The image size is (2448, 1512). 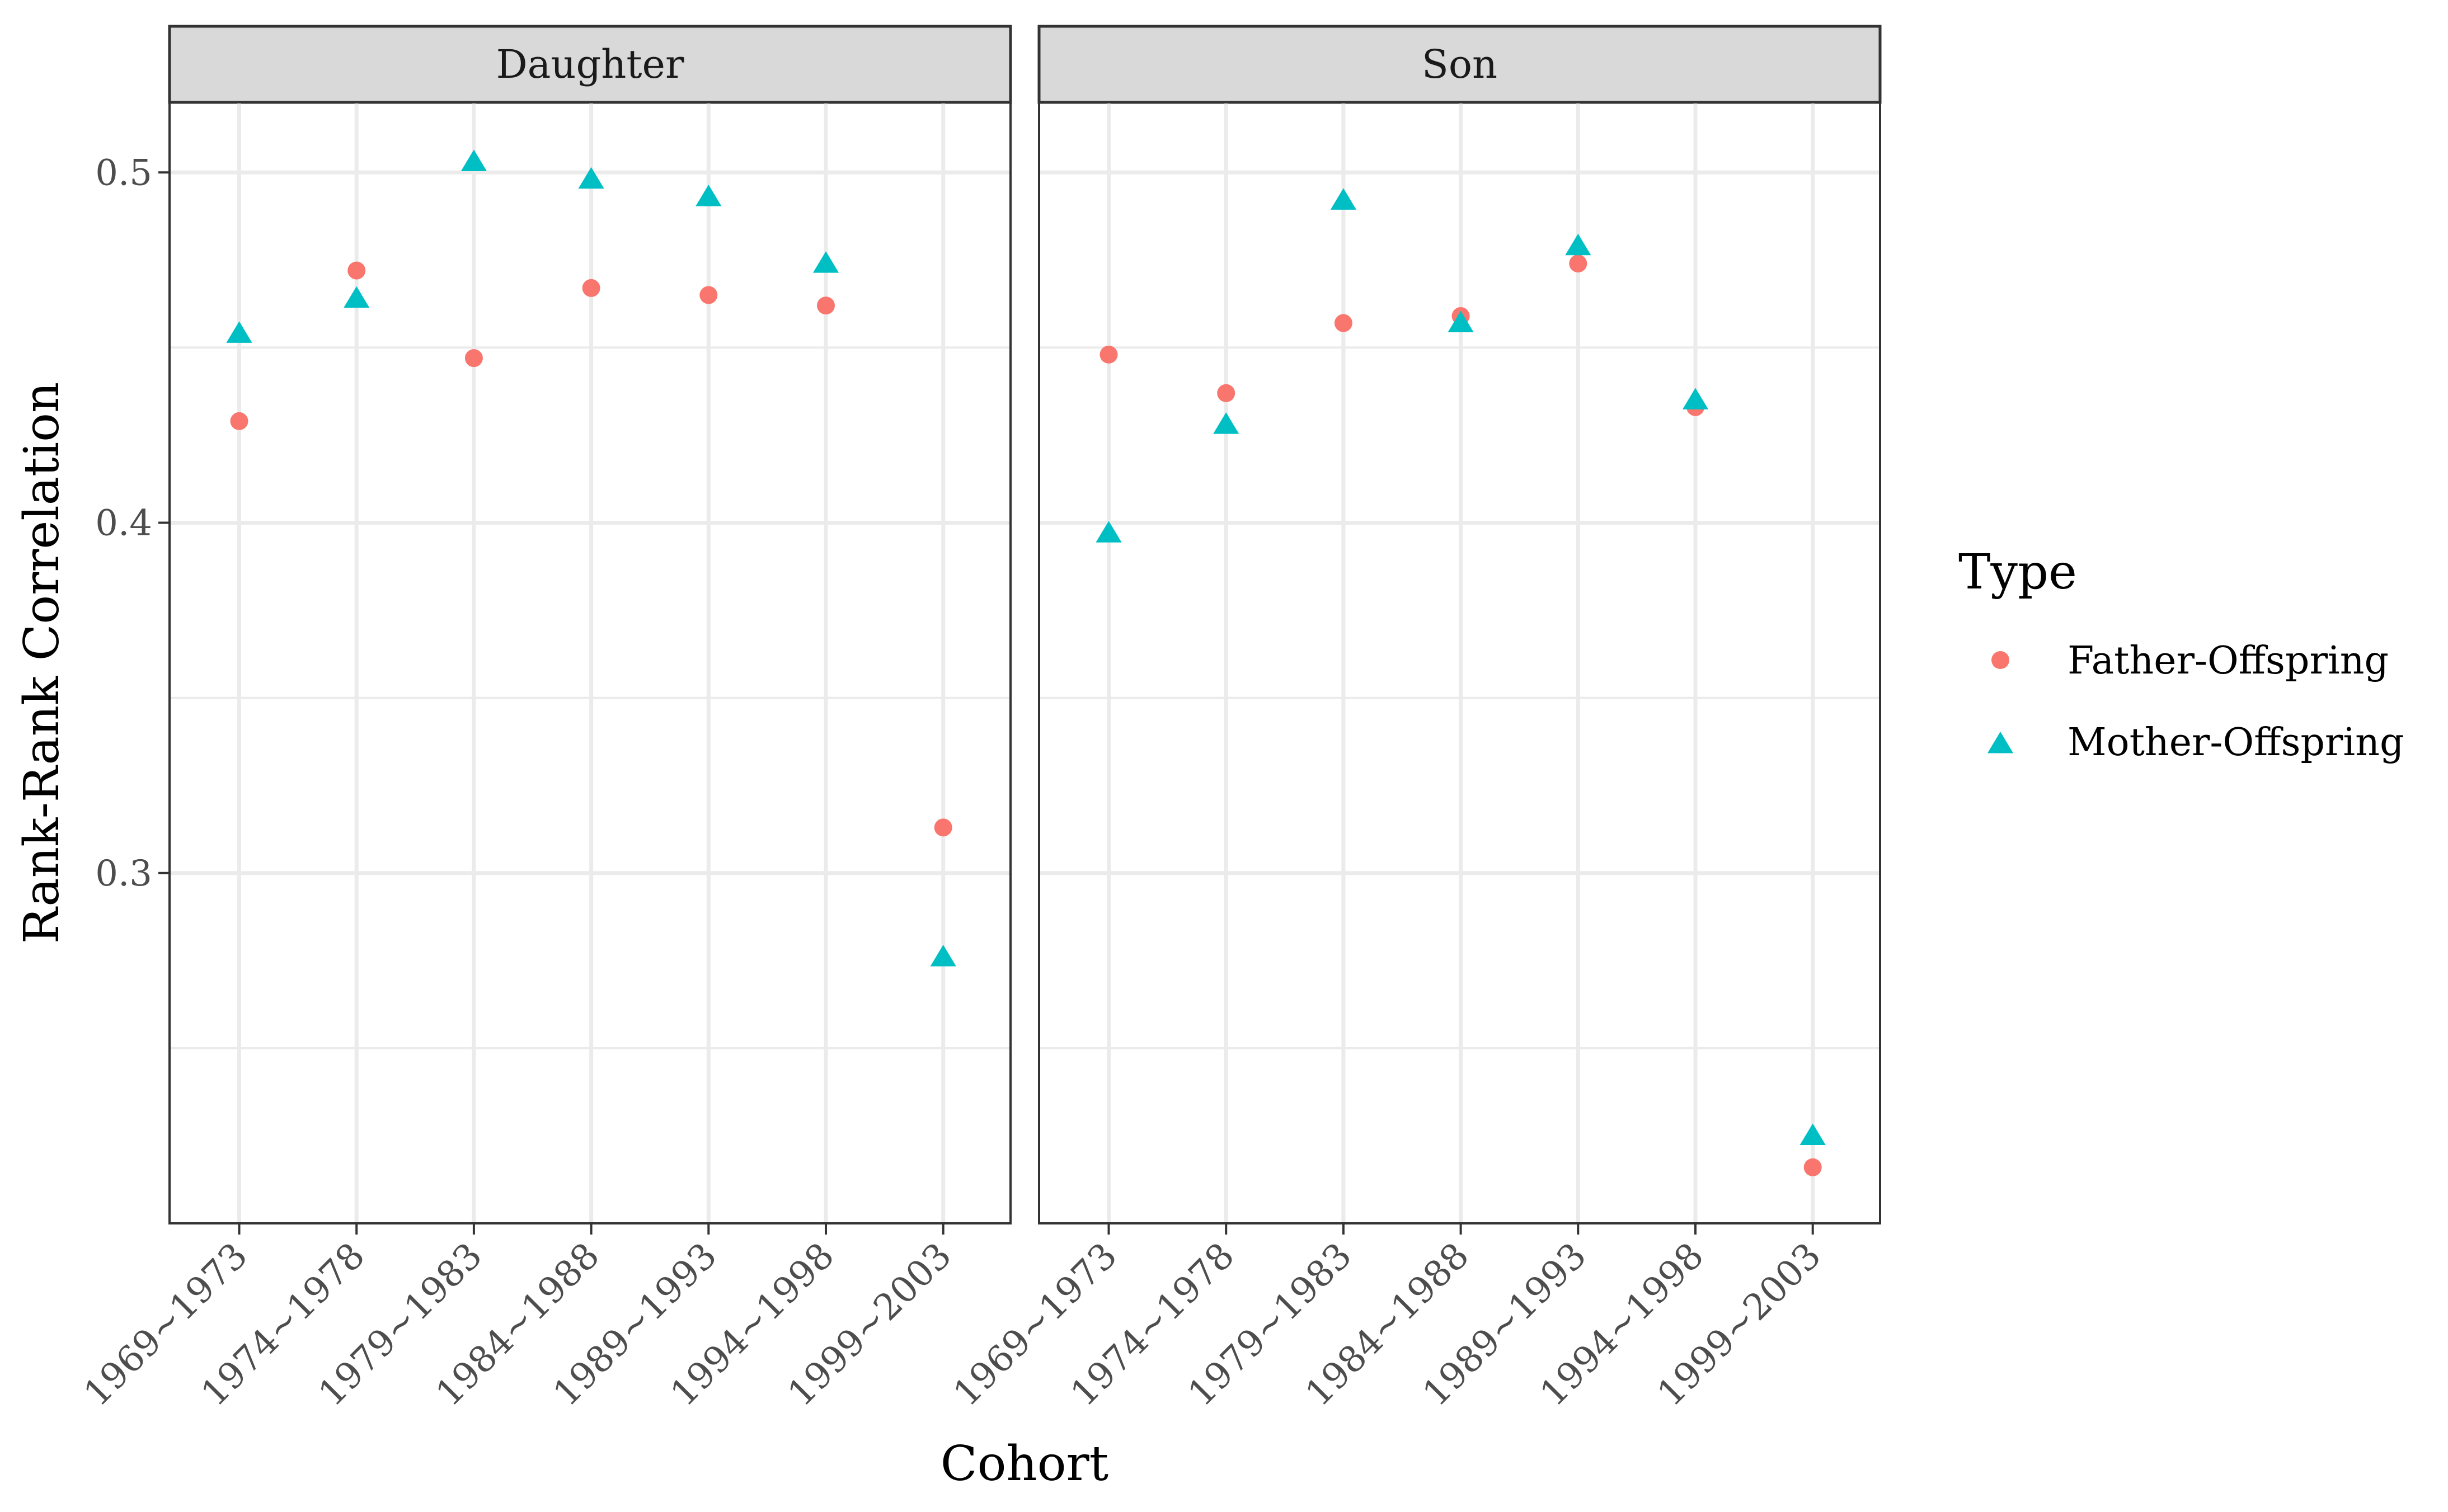 What do you see at coordinates (2228, 661) in the screenshot?
I see `legend-label: Father-Offspring` at bounding box center [2228, 661].